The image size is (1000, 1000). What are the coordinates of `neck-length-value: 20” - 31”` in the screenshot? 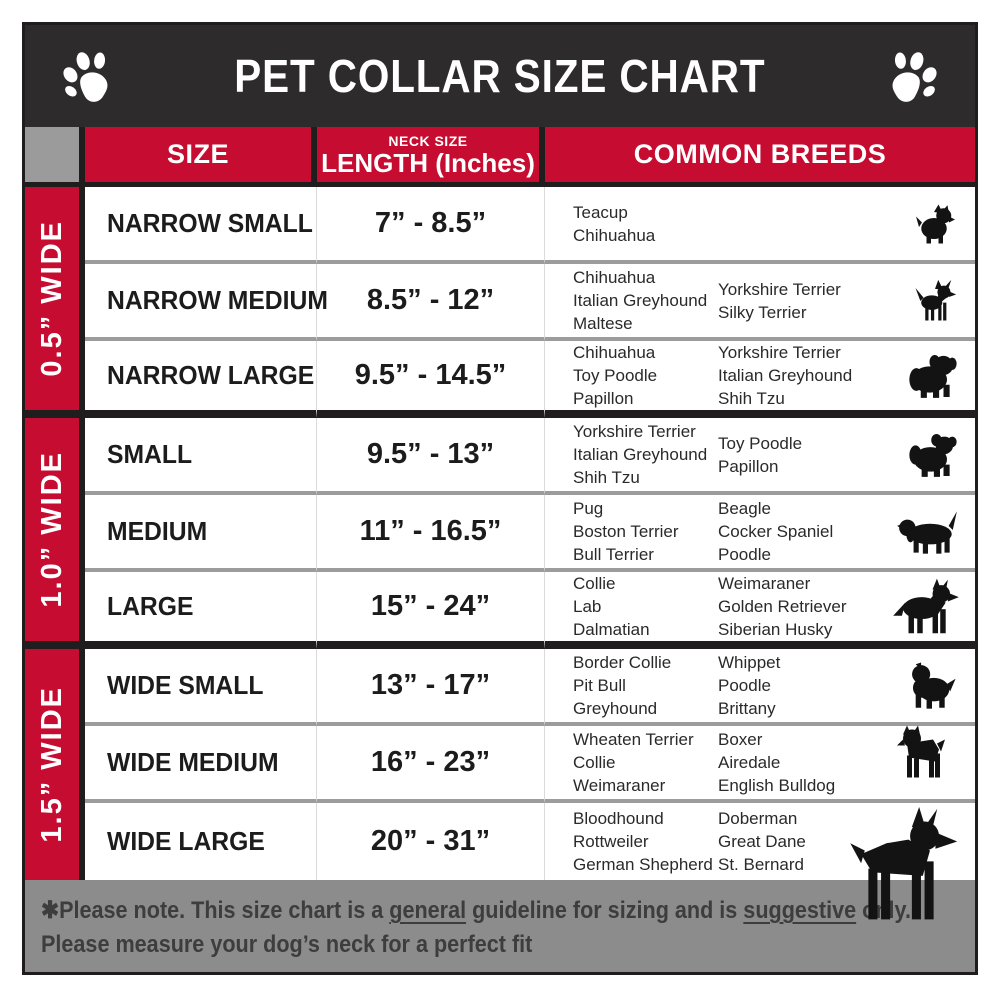 It's located at (430, 841).